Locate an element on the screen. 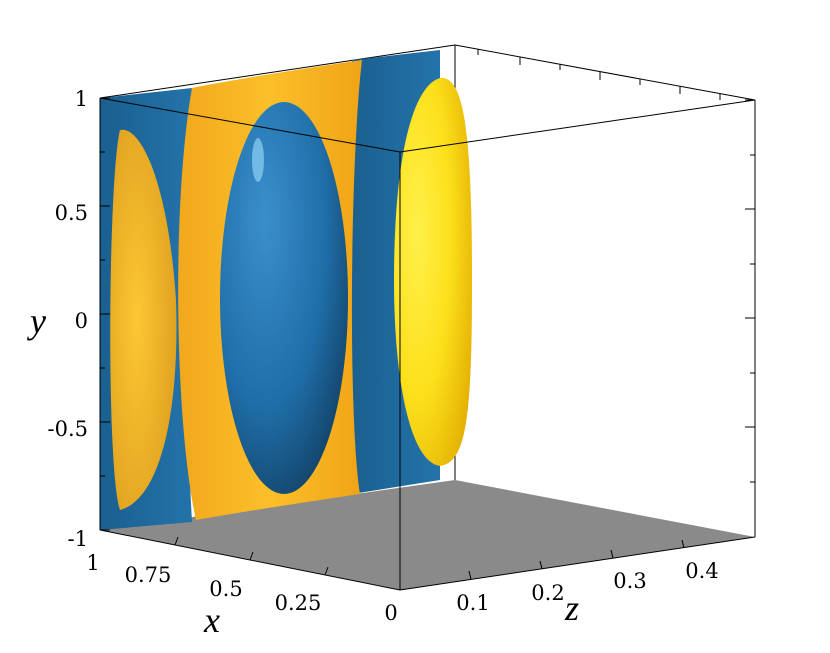 The height and width of the screenshot is (653, 830). x-tick-label: 1 is located at coordinates (92, 563).